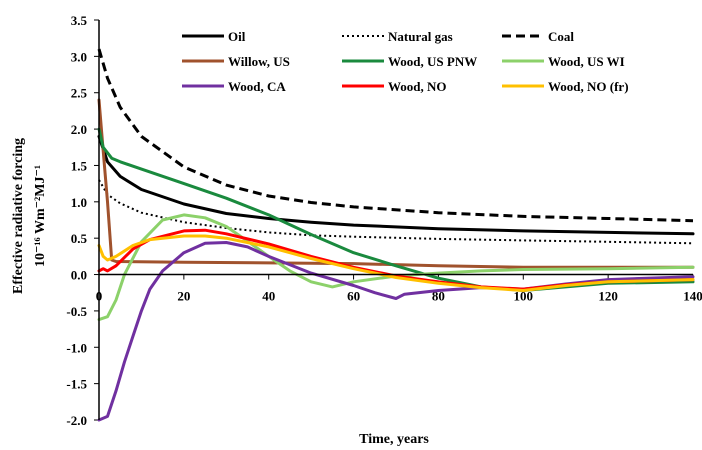  What do you see at coordinates (268, 296) in the screenshot?
I see `x-tick-label: 40` at bounding box center [268, 296].